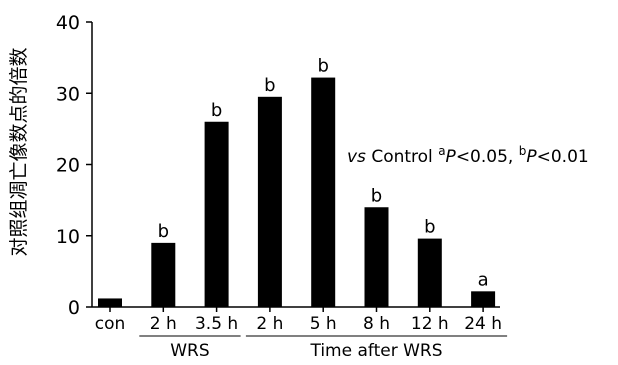 The width and height of the screenshot is (618, 365). I want to click on x-tick-label: 3.5 h, so click(216, 324).